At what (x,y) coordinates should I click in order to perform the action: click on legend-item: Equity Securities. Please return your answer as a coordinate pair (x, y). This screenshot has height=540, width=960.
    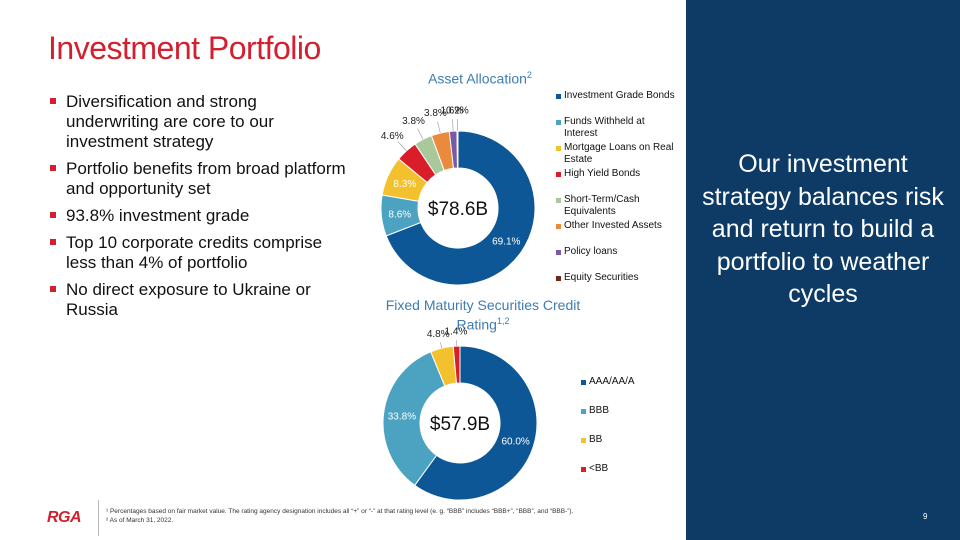
    Looking at the image, I should click on (616, 285).